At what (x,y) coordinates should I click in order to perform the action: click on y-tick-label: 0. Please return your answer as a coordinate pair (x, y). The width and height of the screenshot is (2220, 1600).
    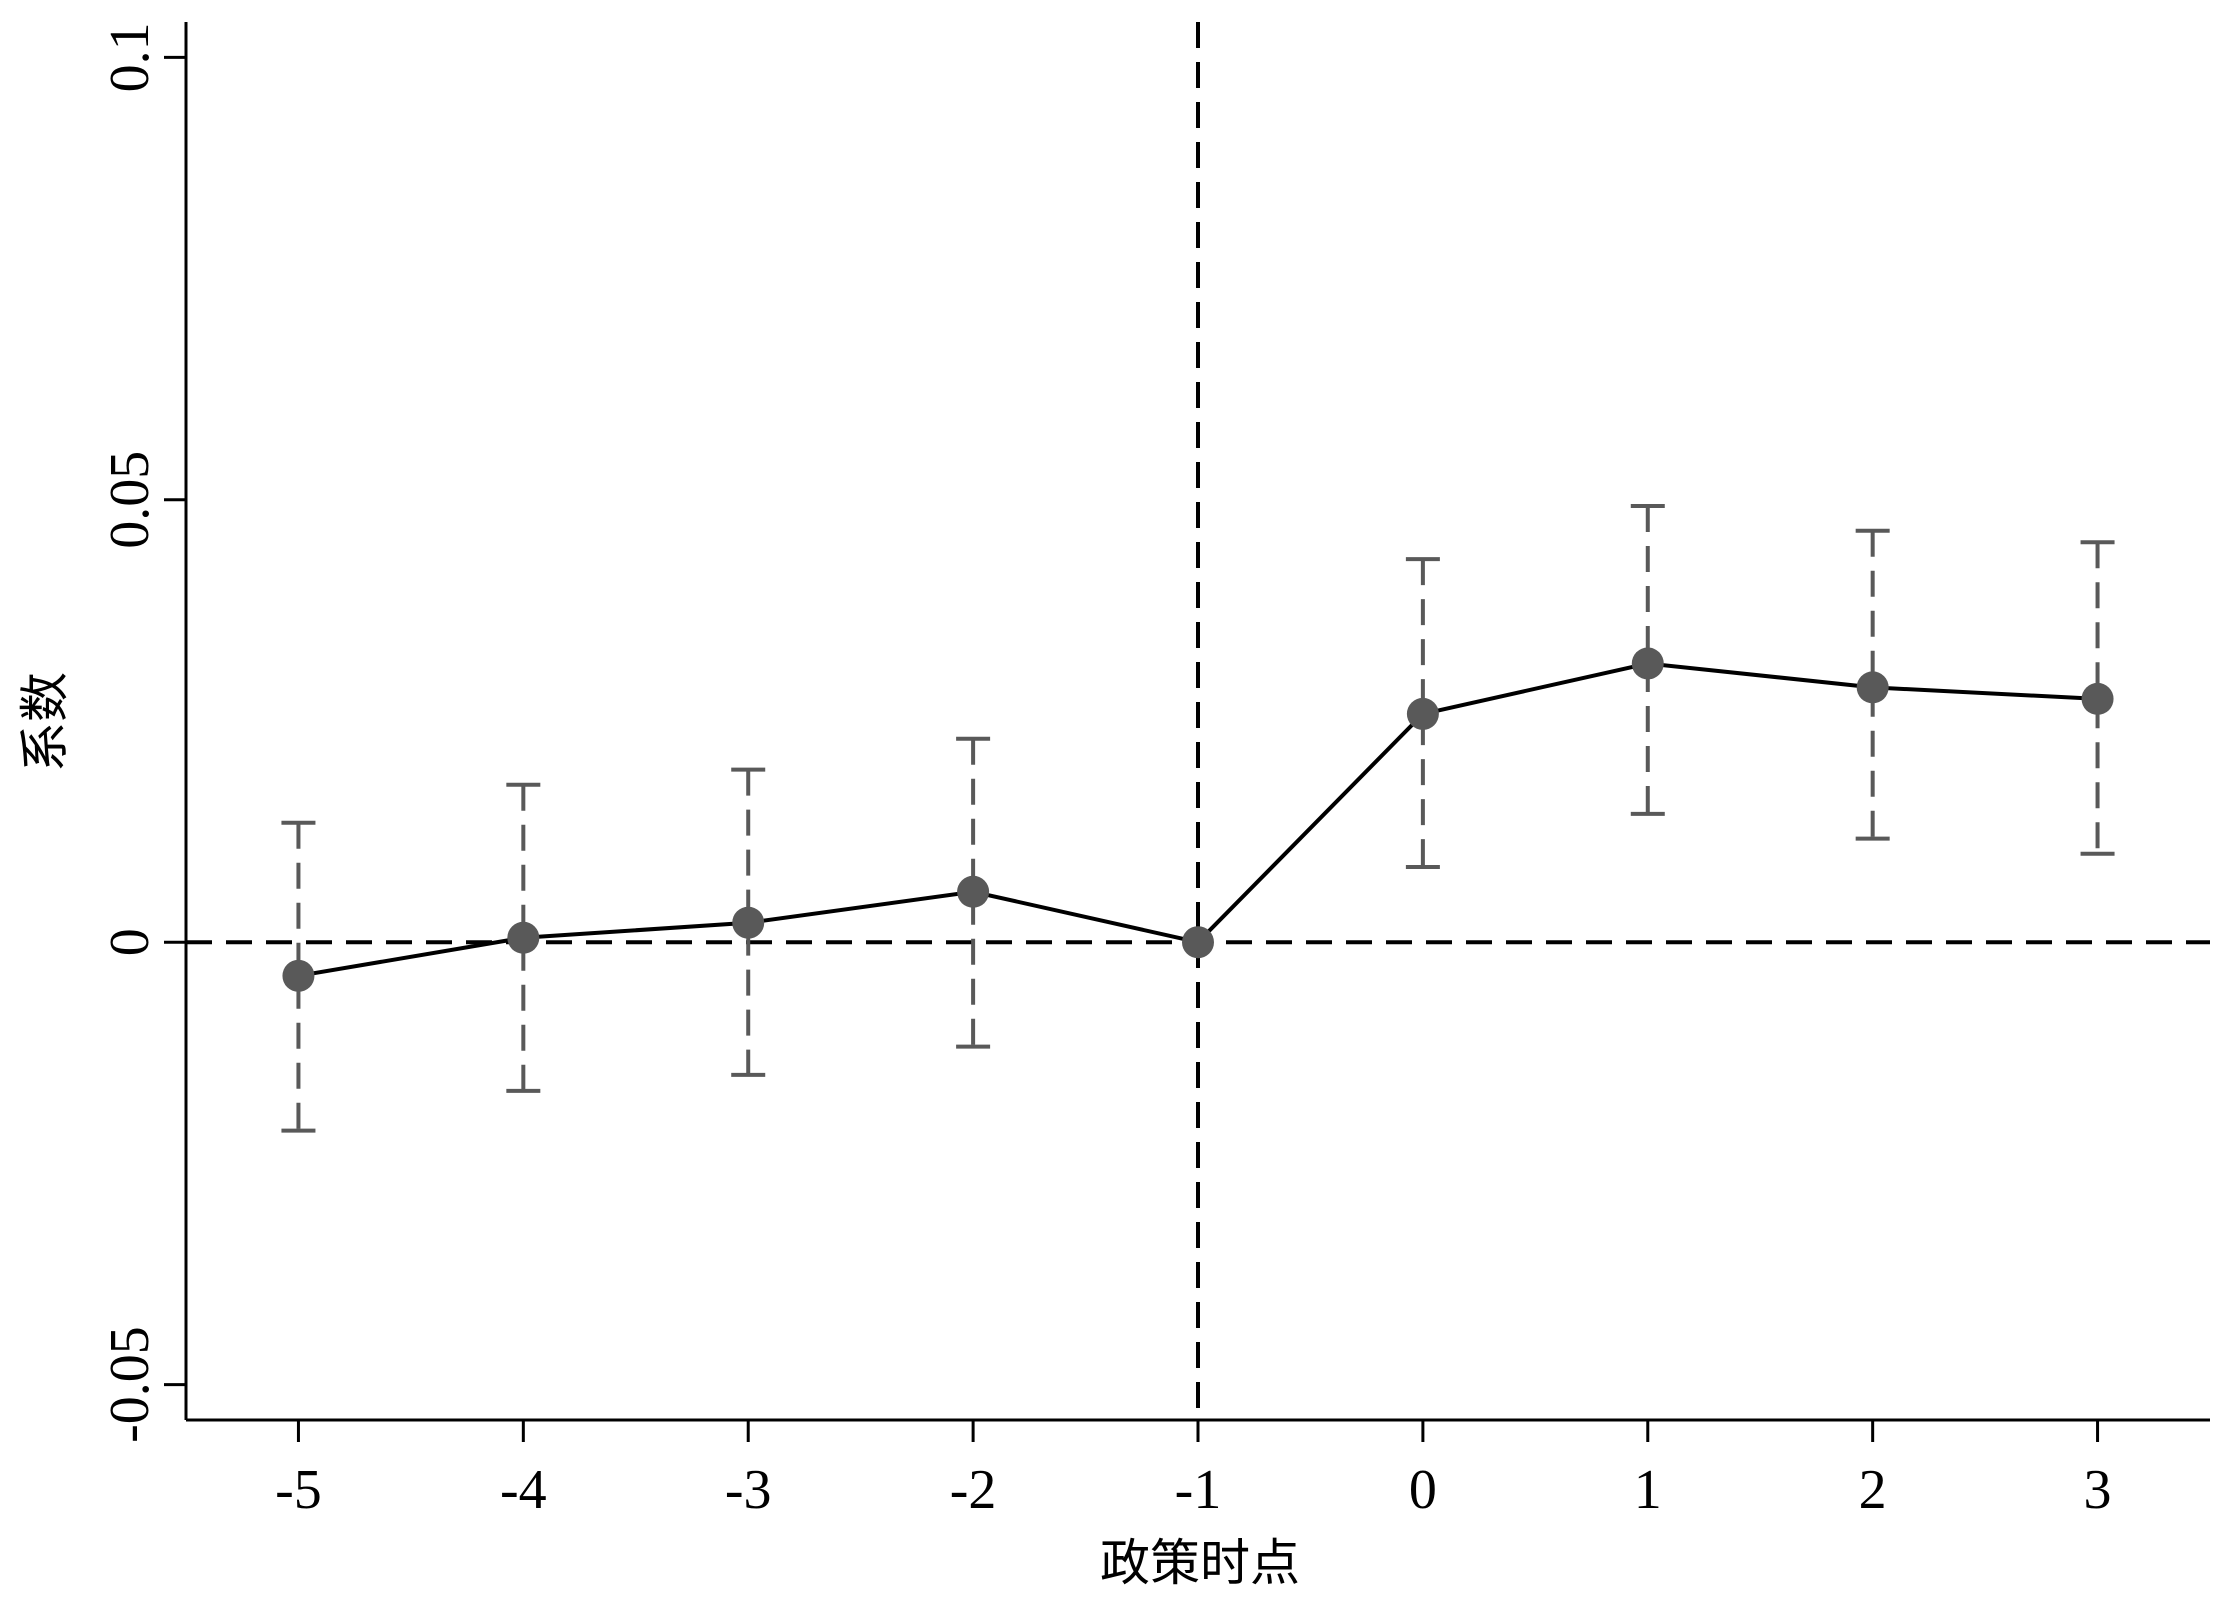
    Looking at the image, I should click on (130, 942).